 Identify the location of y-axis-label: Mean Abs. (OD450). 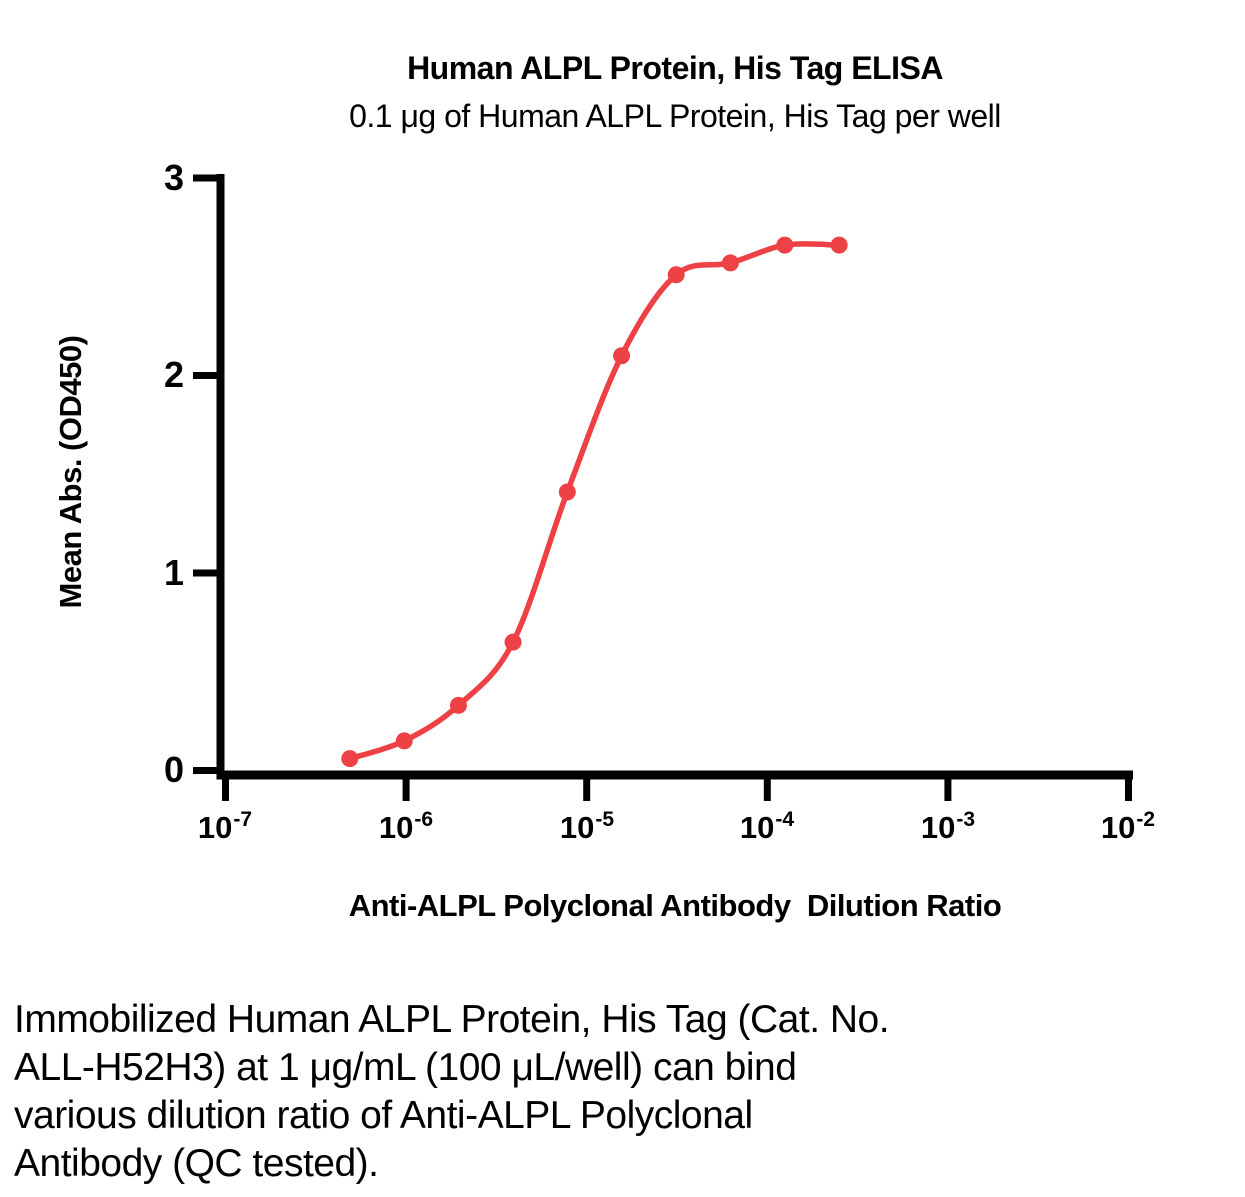
(70, 472).